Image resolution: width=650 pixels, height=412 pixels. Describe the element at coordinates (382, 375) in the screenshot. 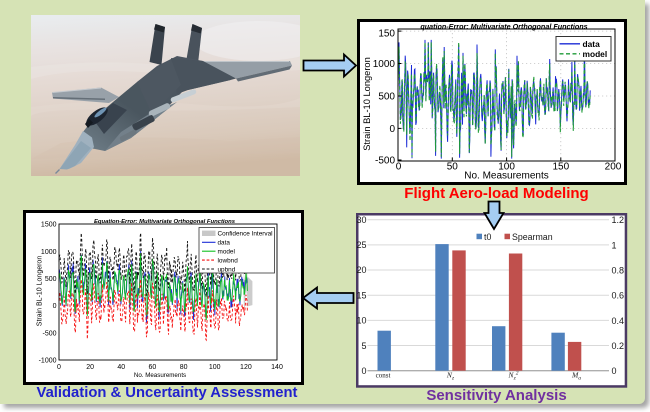

I see `svg-text: const` at that location.